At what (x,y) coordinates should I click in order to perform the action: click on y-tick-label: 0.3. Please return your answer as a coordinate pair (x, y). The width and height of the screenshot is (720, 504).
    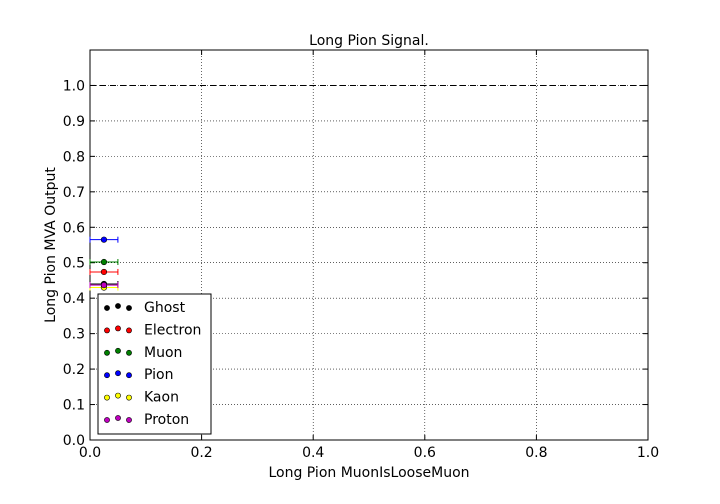
    Looking at the image, I should click on (74, 335).